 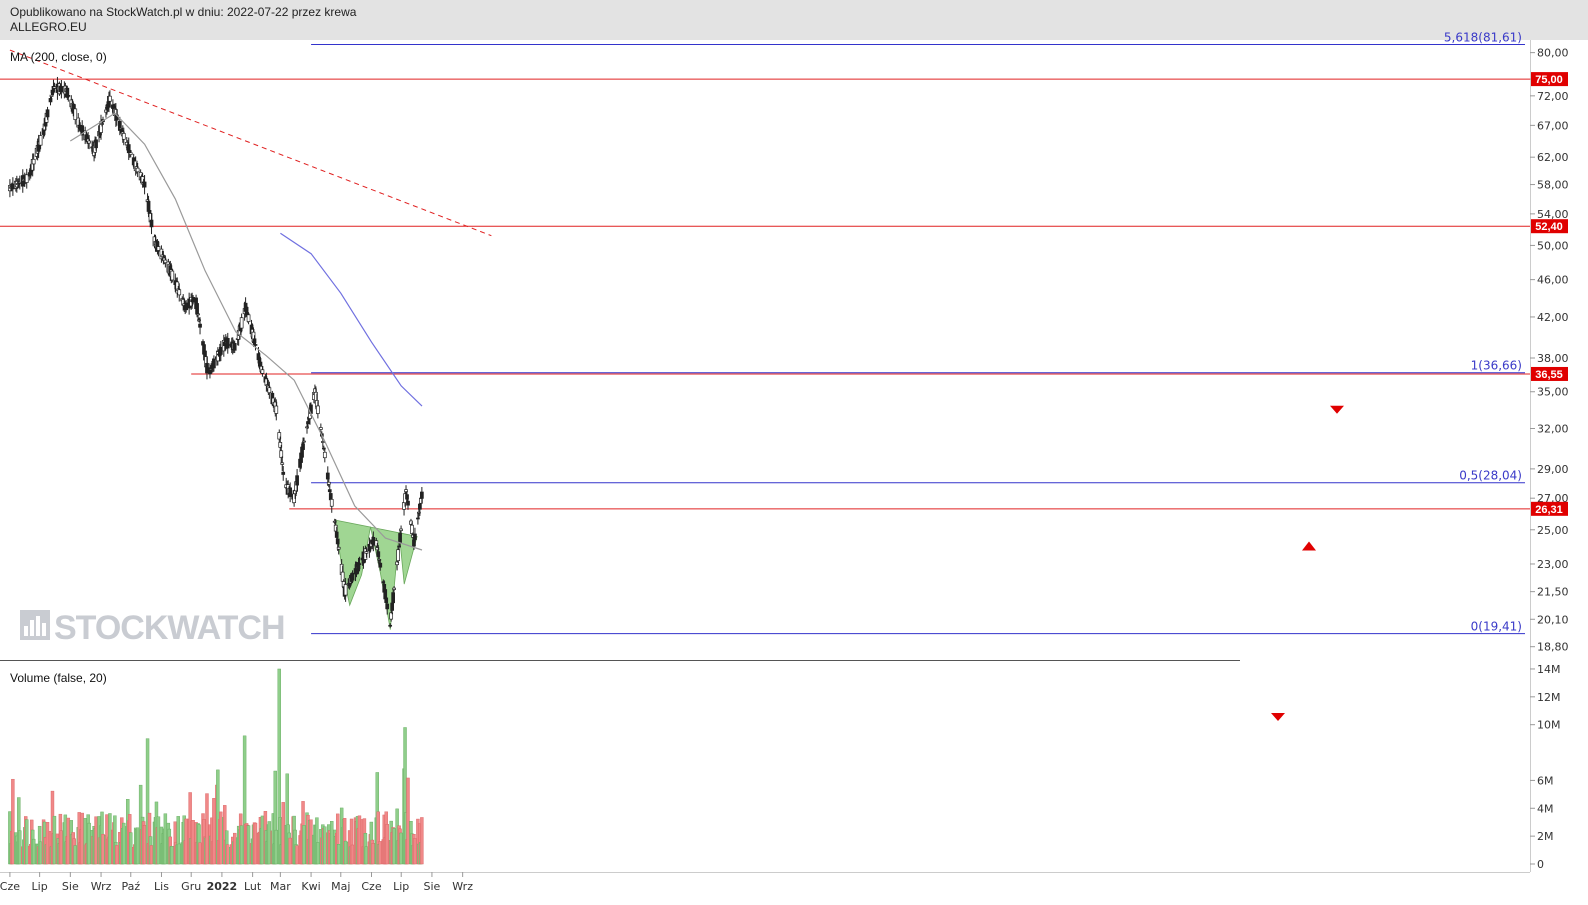 I want to click on y-tick-label: 50,00, so click(x=1553, y=245).